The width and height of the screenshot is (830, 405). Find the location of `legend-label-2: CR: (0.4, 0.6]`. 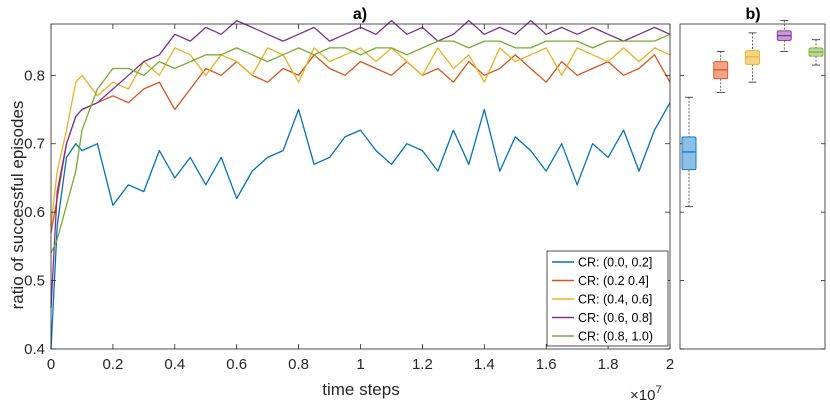

legend-label-2: CR: (0.4, 0.6] is located at coordinates (615, 300).